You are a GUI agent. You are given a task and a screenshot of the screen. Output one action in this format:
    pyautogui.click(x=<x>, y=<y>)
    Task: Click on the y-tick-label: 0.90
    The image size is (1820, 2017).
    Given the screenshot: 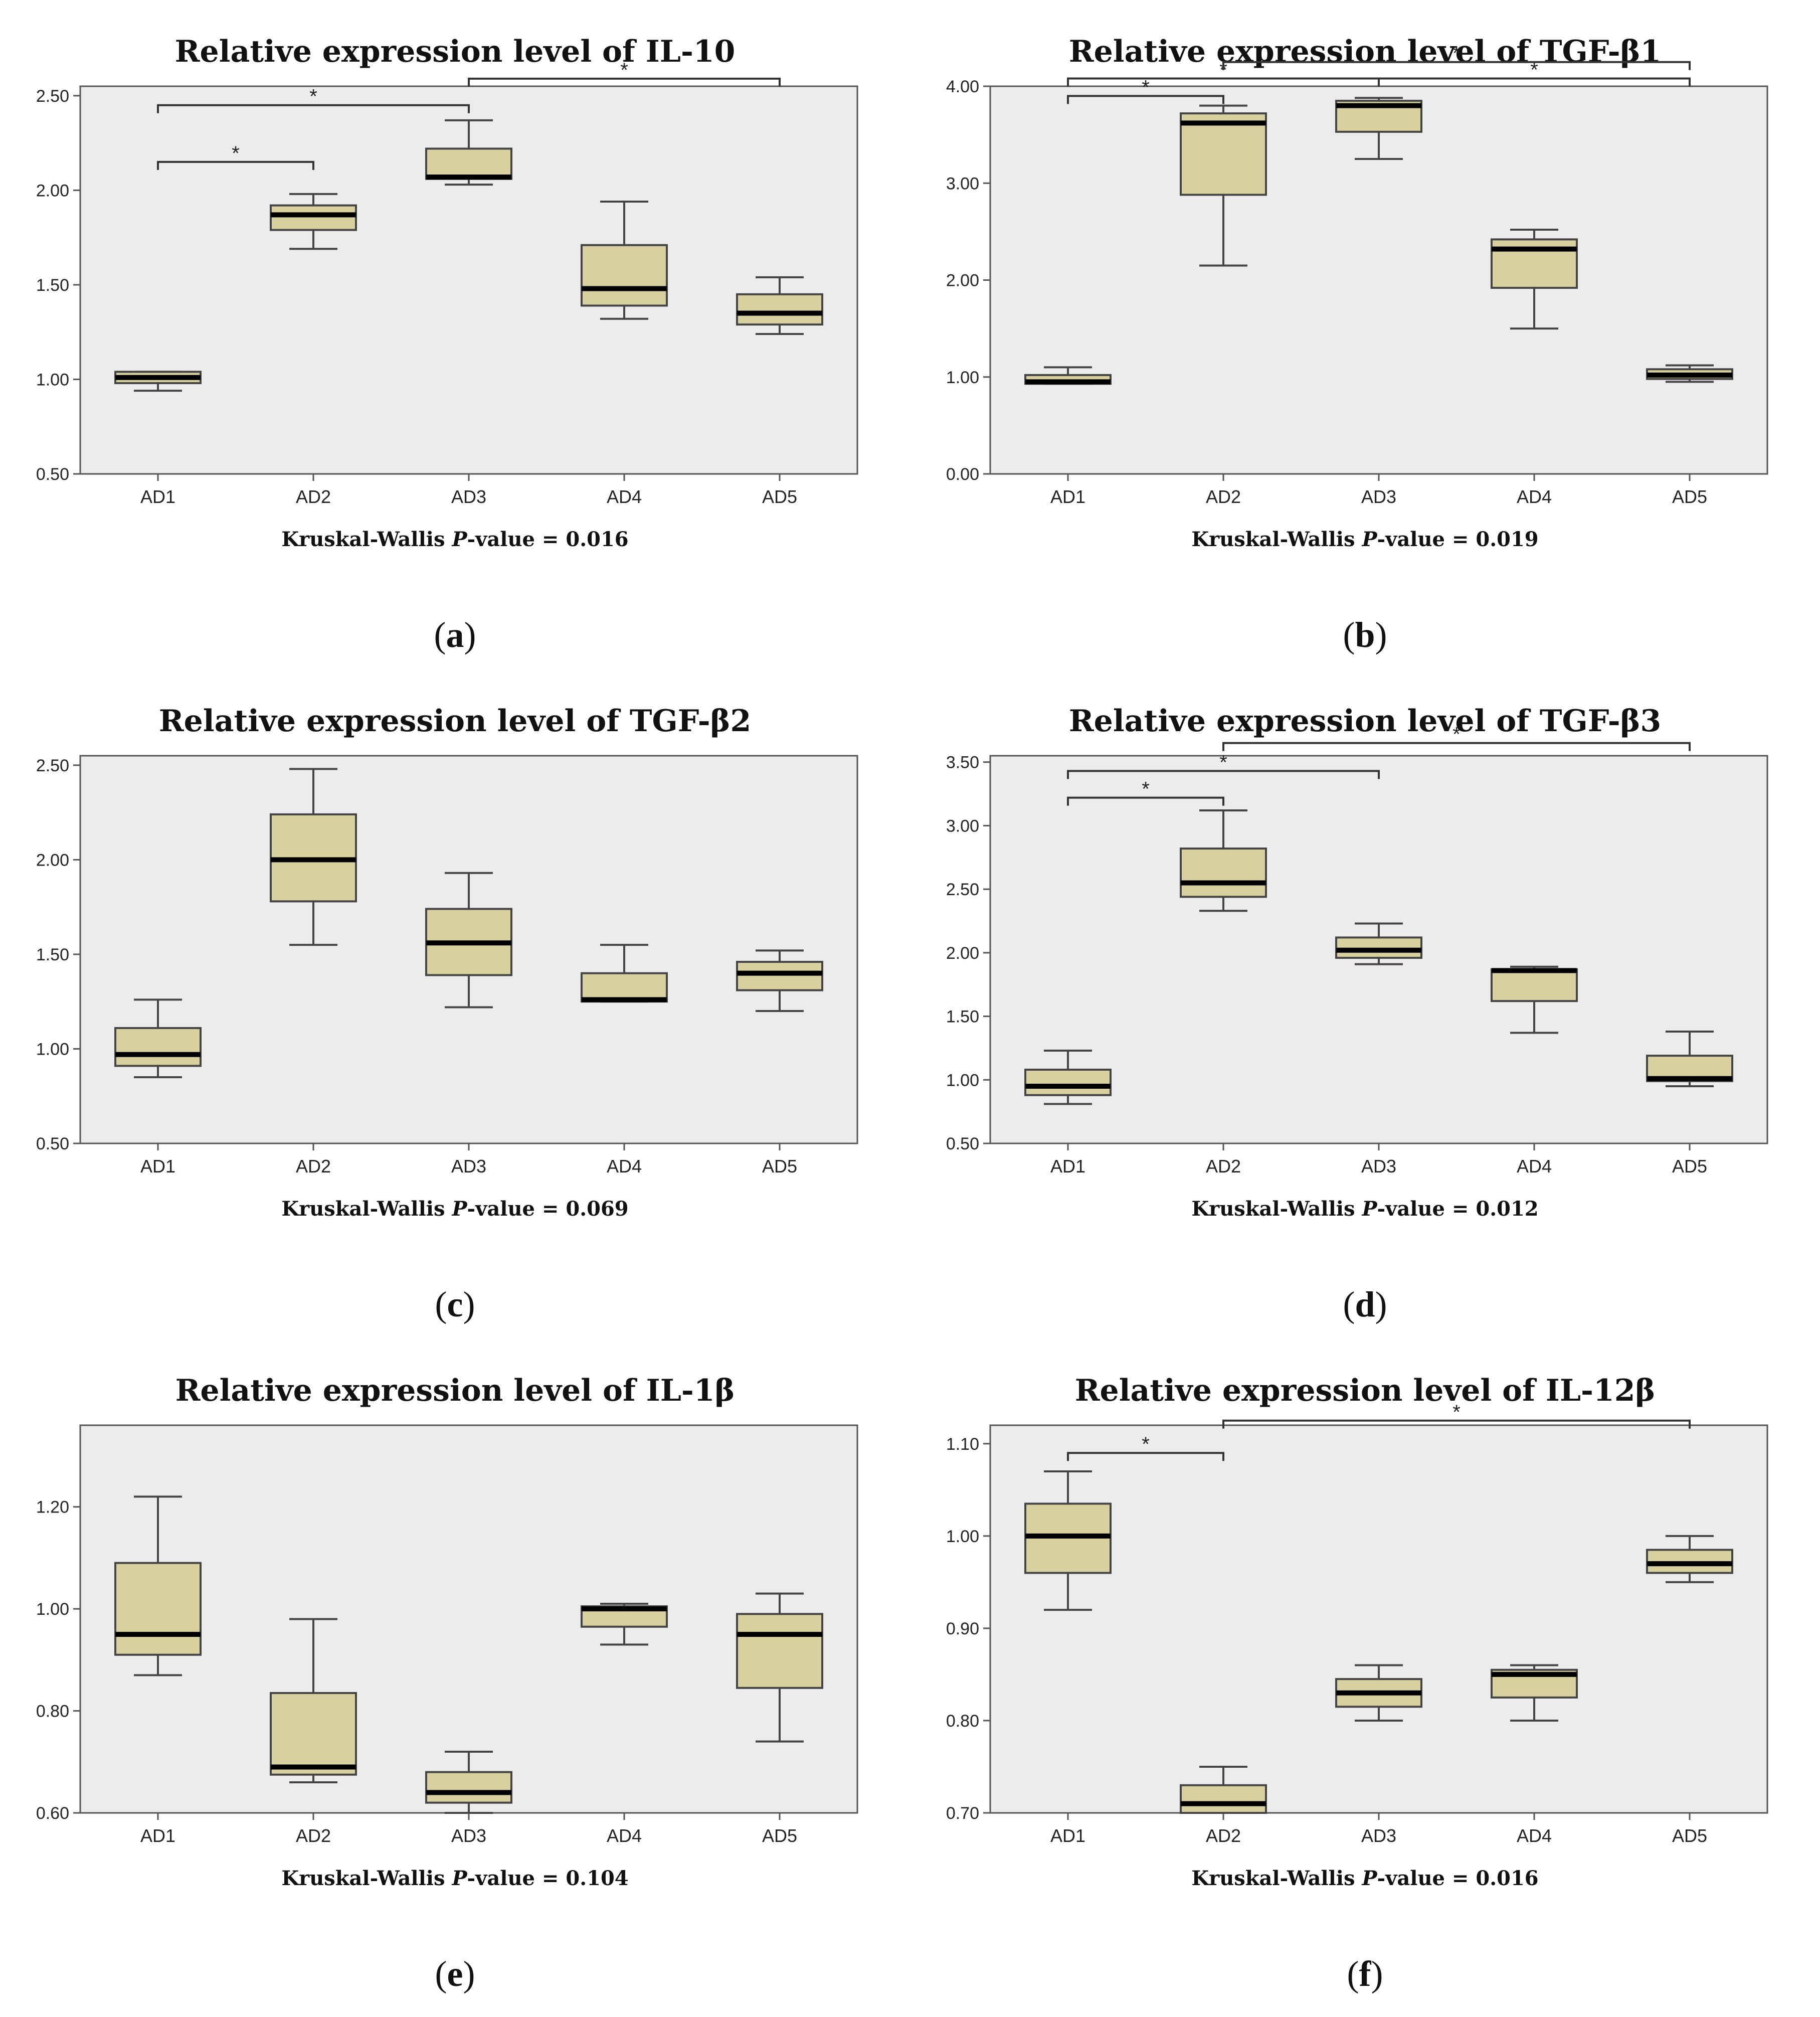 What is the action you would take?
    pyautogui.click(x=962, y=1628)
    